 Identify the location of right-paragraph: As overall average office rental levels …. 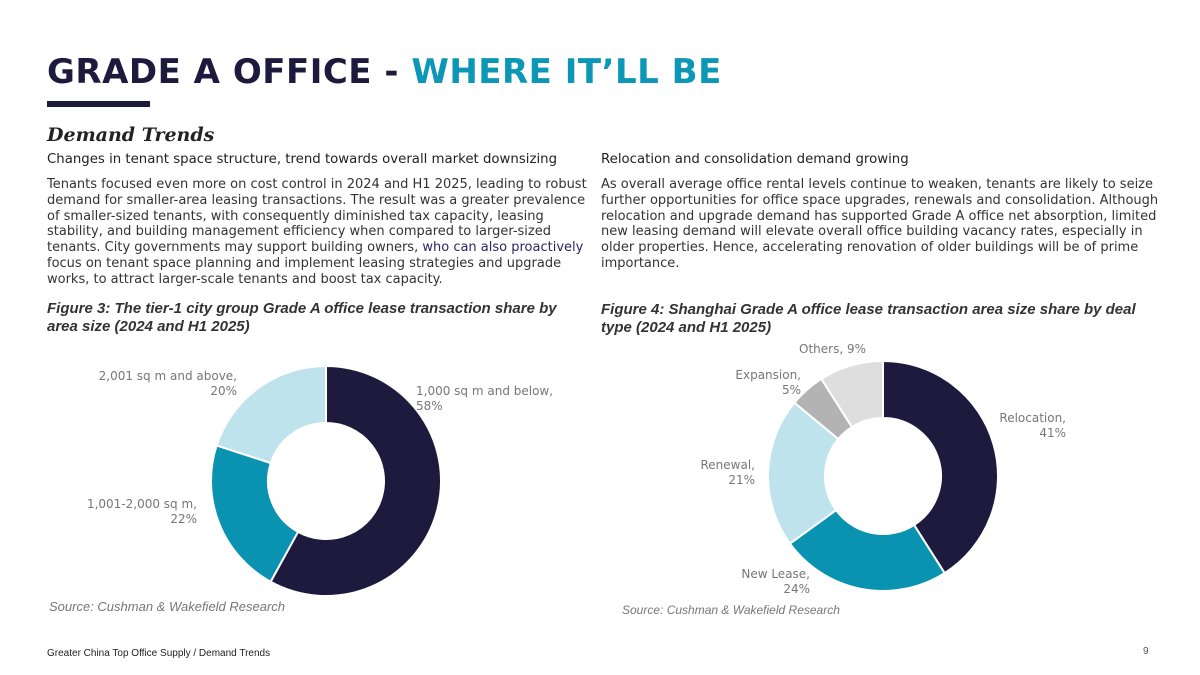
(880, 224).